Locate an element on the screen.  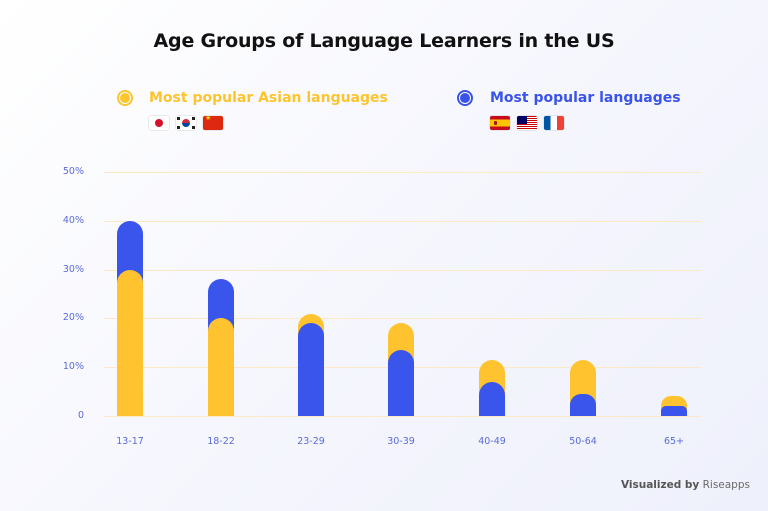
x-axis-tick: 50-64 is located at coordinates (583, 441).